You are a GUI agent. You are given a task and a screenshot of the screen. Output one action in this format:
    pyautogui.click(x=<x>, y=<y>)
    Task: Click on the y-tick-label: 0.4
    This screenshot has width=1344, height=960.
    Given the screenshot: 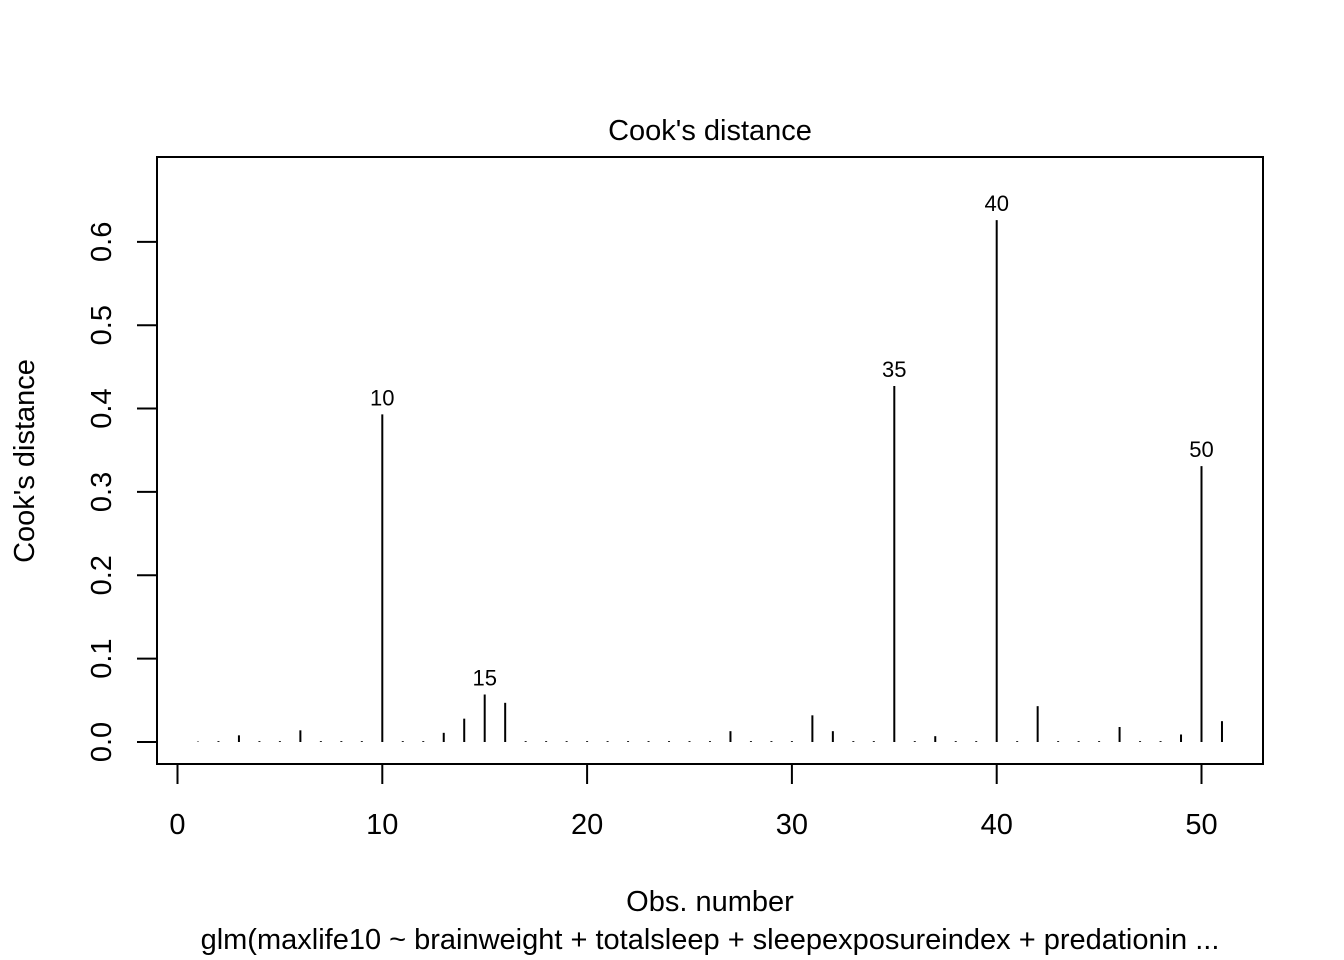 What is the action you would take?
    pyautogui.click(x=102, y=408)
    